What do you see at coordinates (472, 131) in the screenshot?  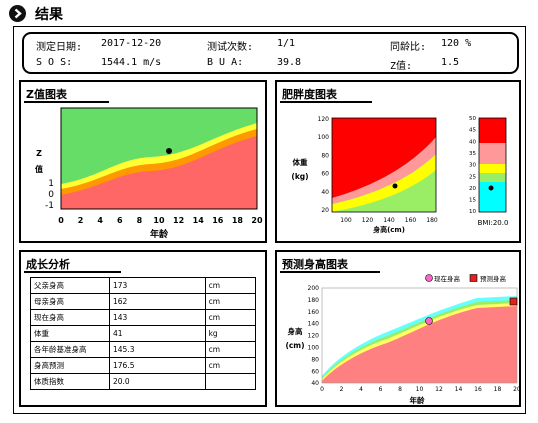 I see `bmi-tick: 45` at bounding box center [472, 131].